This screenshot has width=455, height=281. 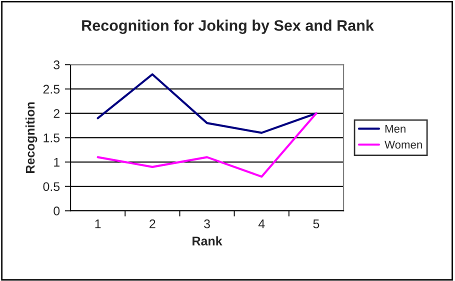 I want to click on legend-label: Men, so click(x=395, y=128).